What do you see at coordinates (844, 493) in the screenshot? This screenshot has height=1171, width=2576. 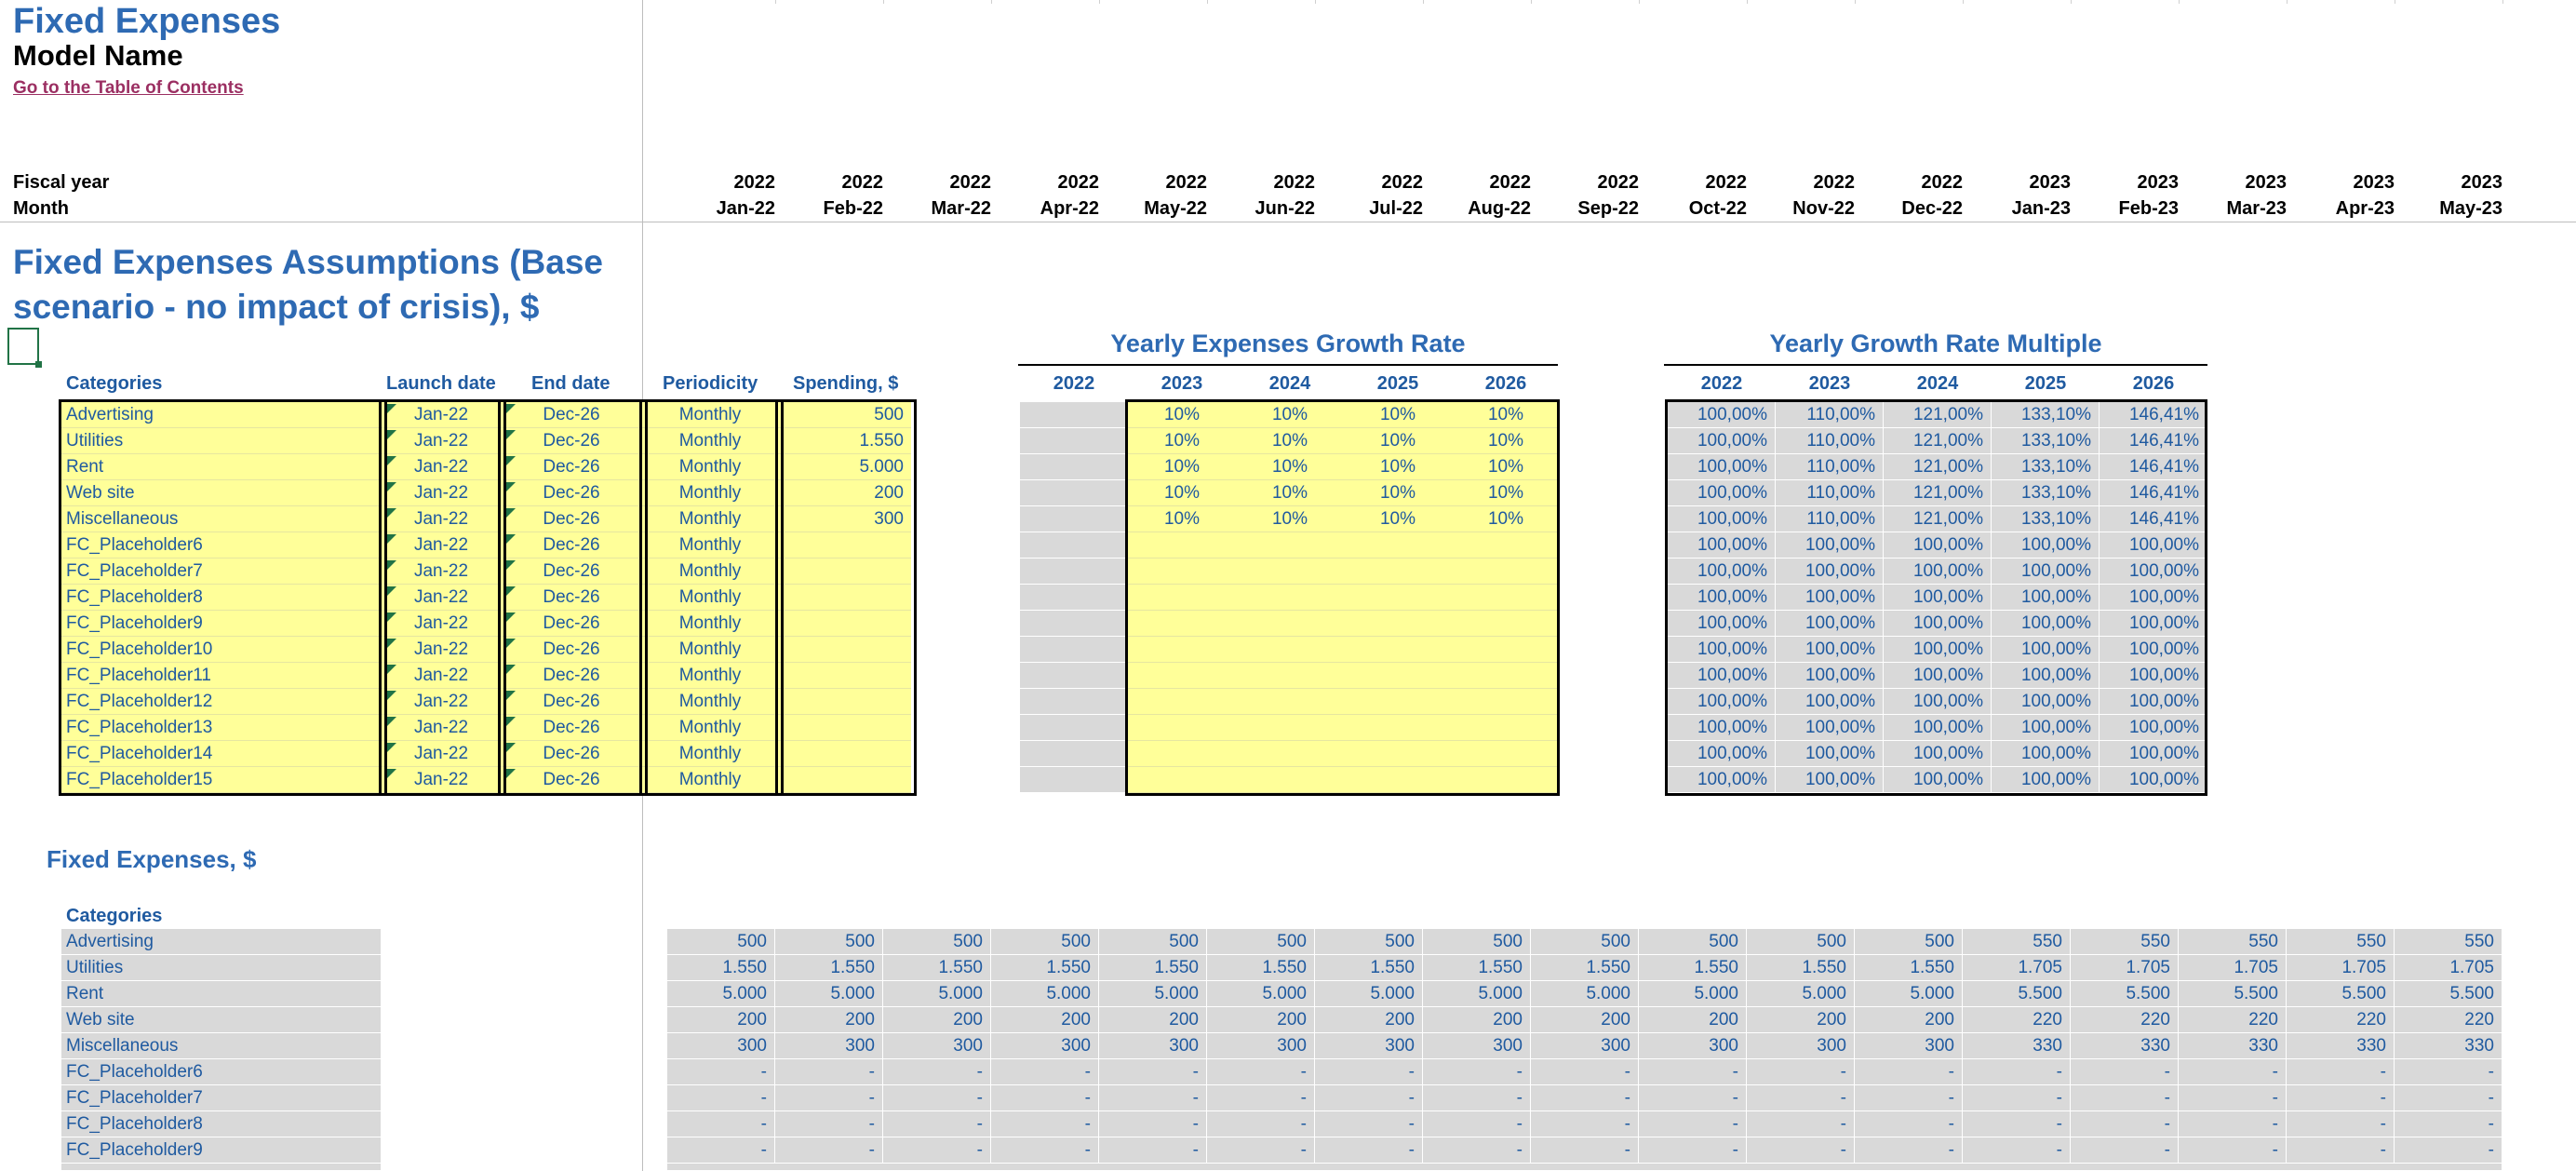 I see `spending-cell: 200` at bounding box center [844, 493].